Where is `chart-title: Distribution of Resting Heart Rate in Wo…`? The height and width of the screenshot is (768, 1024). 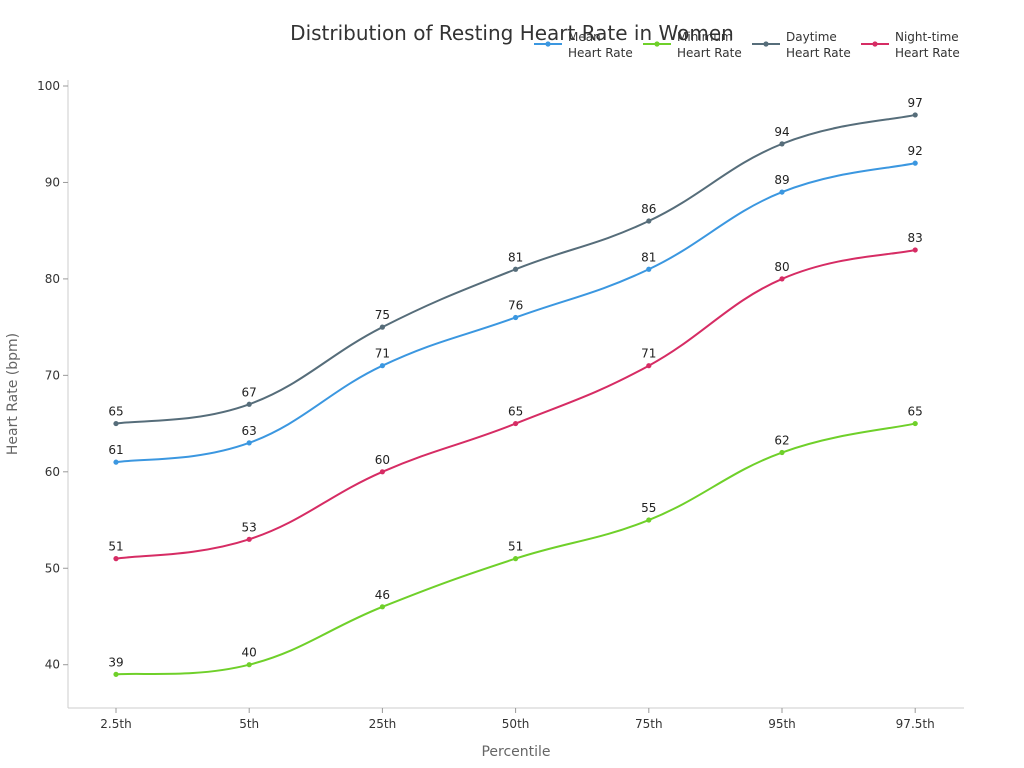
chart-title: Distribution of Resting Heart Rate in Wo… is located at coordinates (512, 33).